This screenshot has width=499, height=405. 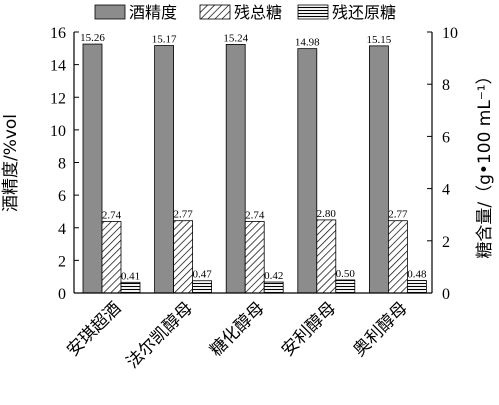 What do you see at coordinates (237, 329) in the screenshot?
I see `category-label-2: 糖化醇母` at bounding box center [237, 329].